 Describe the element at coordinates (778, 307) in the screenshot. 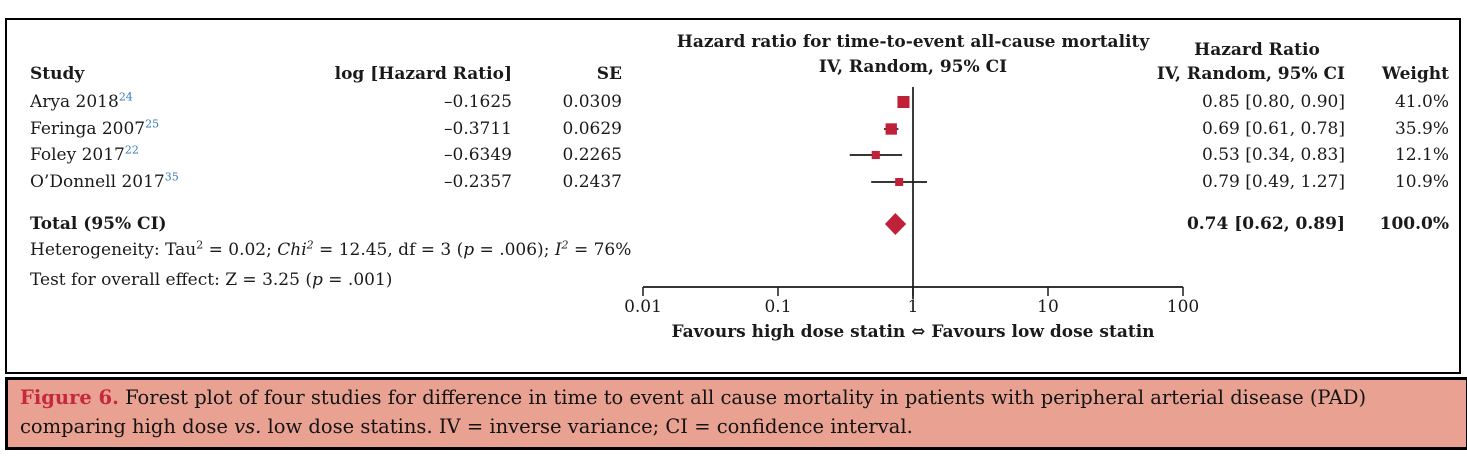

I see `axis-tick-label: 0.1` at that location.